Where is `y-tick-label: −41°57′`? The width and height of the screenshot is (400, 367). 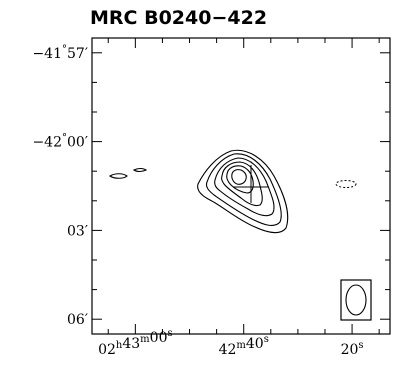
y-tick-label: −41°57′ is located at coordinates (60, 53).